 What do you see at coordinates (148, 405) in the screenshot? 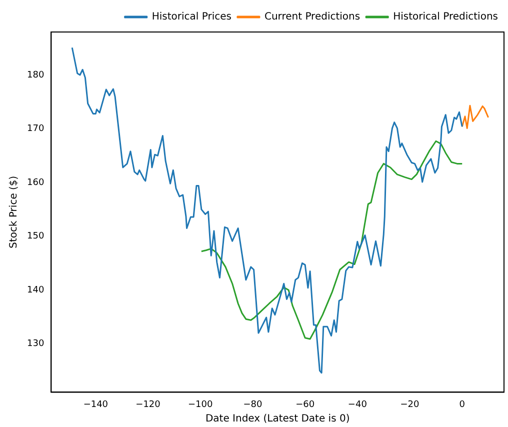
I see `x-tick-label: −120` at bounding box center [148, 405].